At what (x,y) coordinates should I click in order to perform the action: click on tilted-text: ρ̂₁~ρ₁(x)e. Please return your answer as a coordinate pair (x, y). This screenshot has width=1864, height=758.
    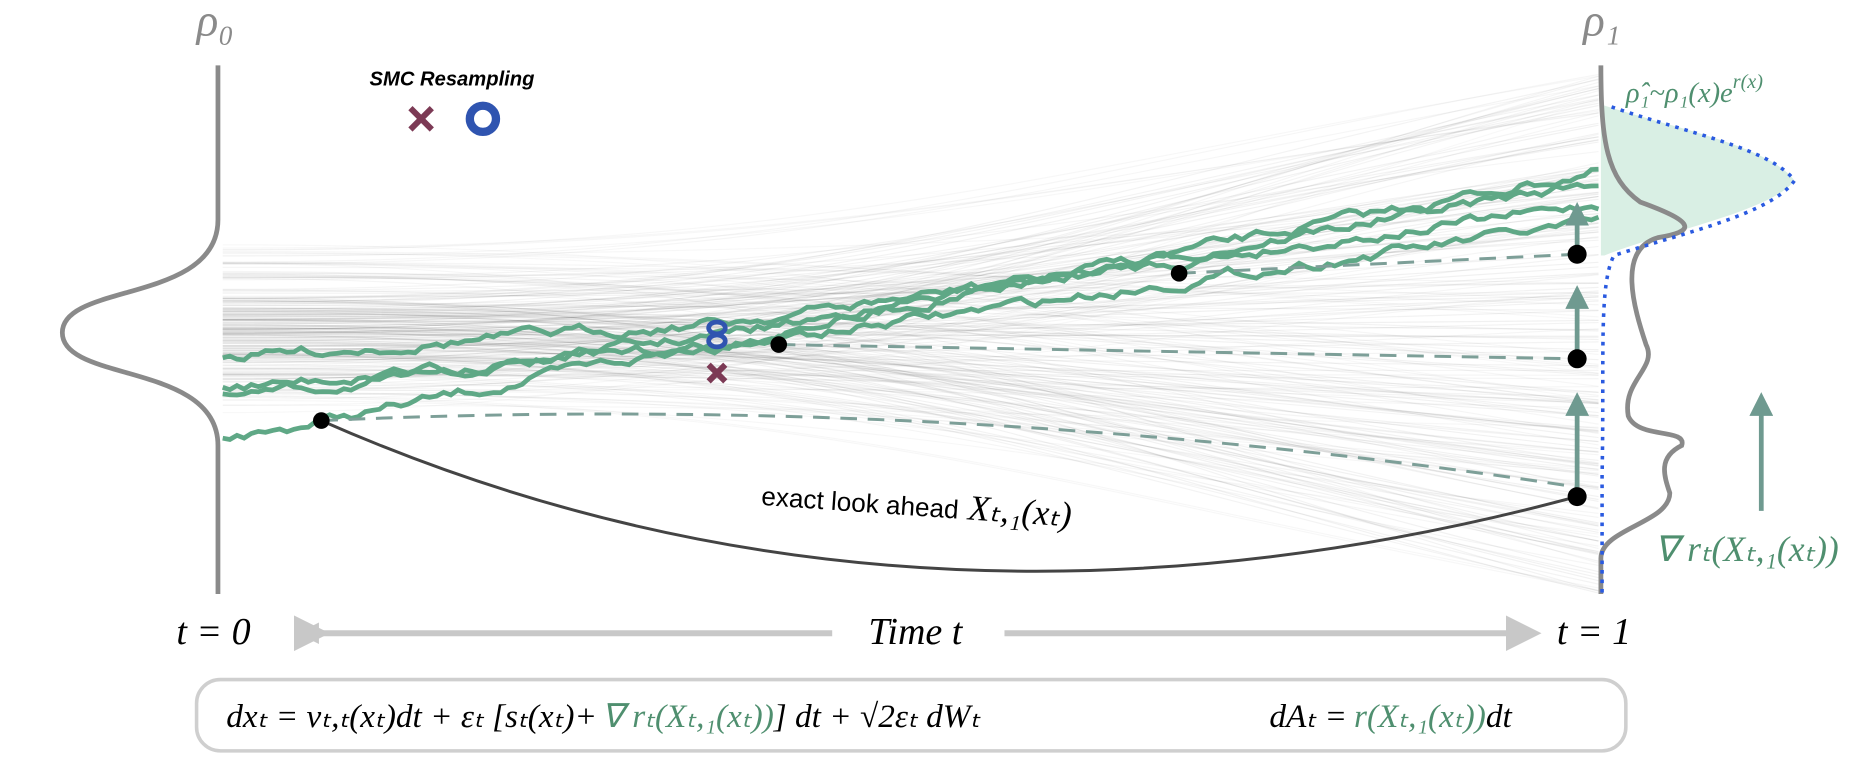
    Looking at the image, I should click on (1679, 93).